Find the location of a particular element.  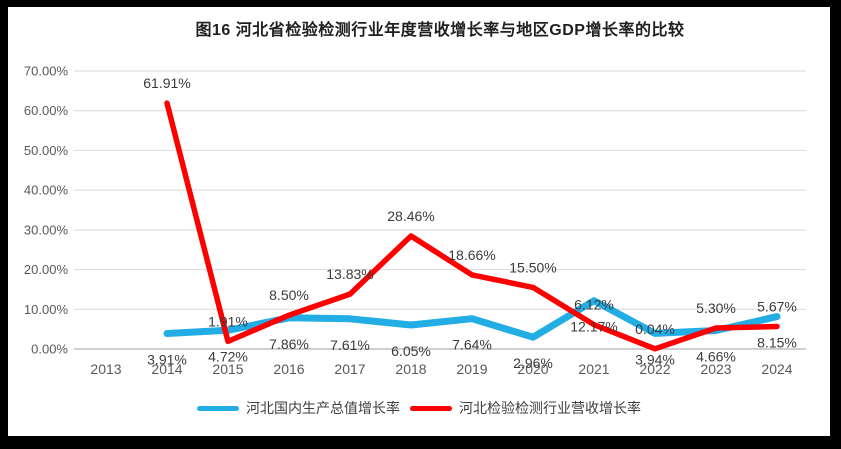

chart-title: 图16 河北省检验检测行业年度营收增长率与地区GDP增长率的比较 is located at coordinates (440, 30).